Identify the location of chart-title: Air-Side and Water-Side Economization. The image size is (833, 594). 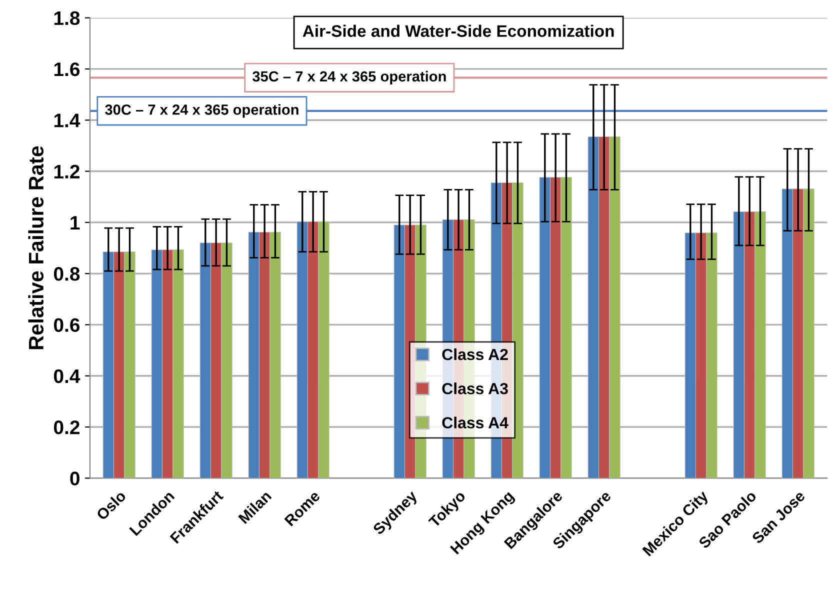
(458, 30).